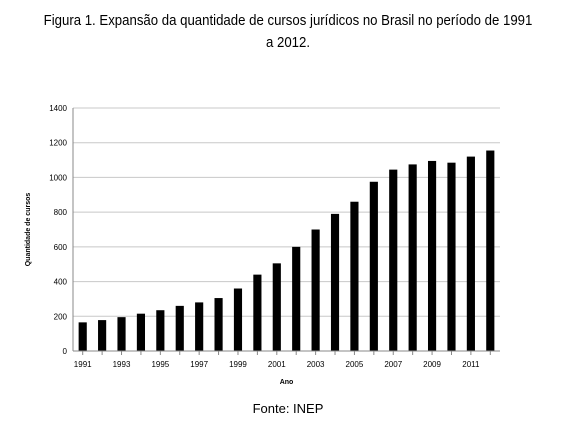 This screenshot has width=576, height=425. What do you see at coordinates (179, 328) in the screenshot?
I see `bar-1996` at bounding box center [179, 328].